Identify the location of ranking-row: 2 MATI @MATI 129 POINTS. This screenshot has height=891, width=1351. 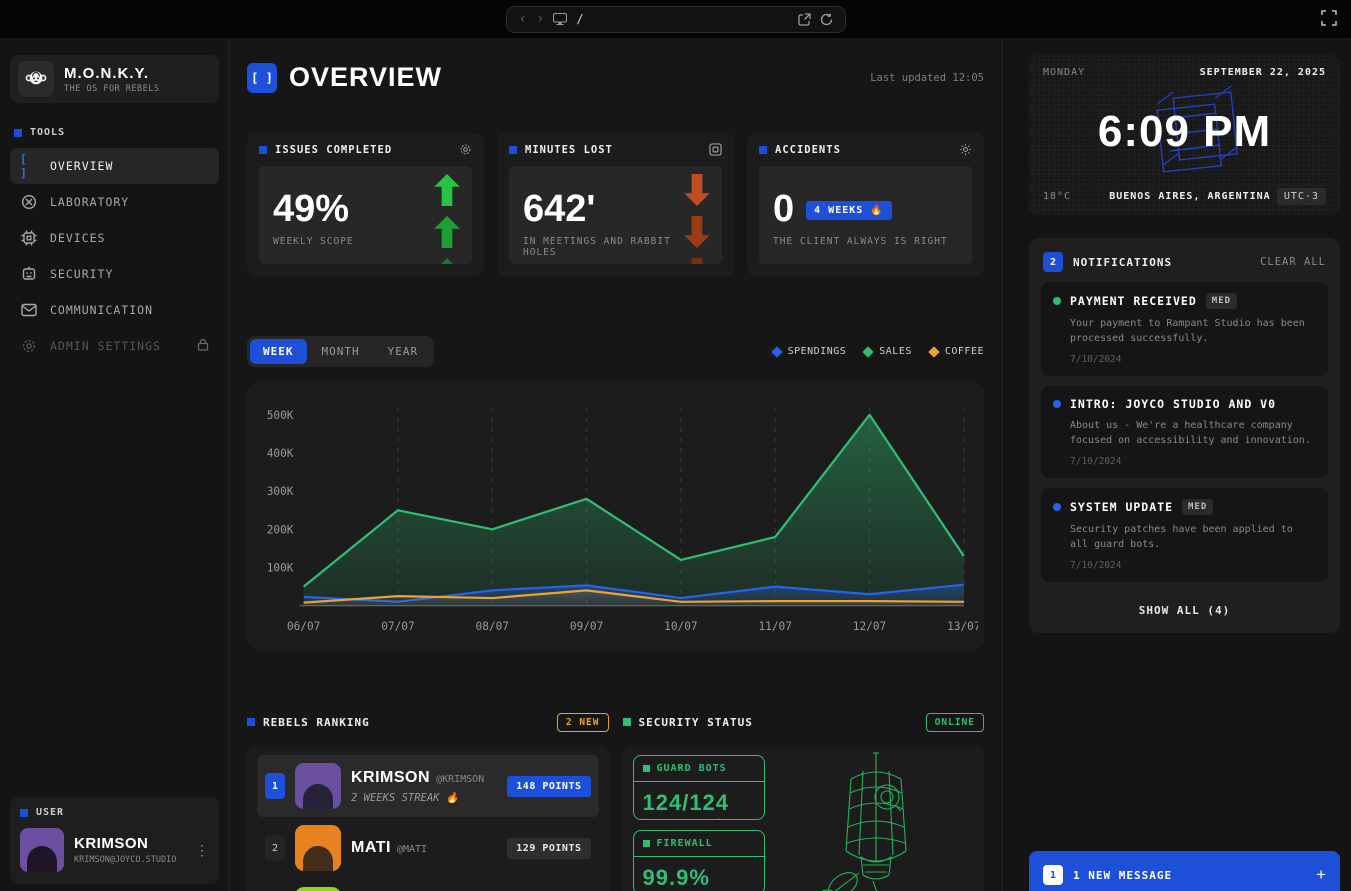
(428, 848).